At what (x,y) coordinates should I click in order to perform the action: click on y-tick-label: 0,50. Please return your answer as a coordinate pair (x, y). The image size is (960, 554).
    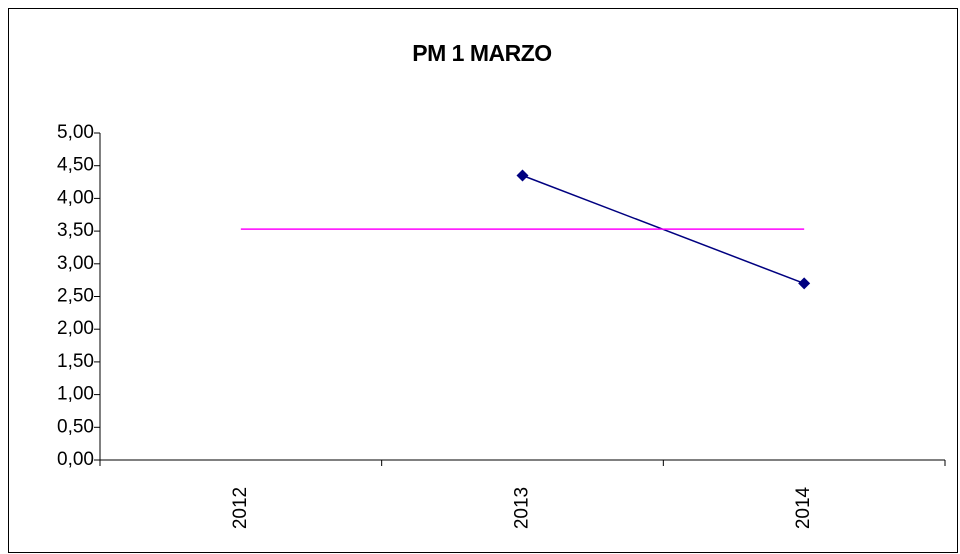
    Looking at the image, I should click on (75, 426).